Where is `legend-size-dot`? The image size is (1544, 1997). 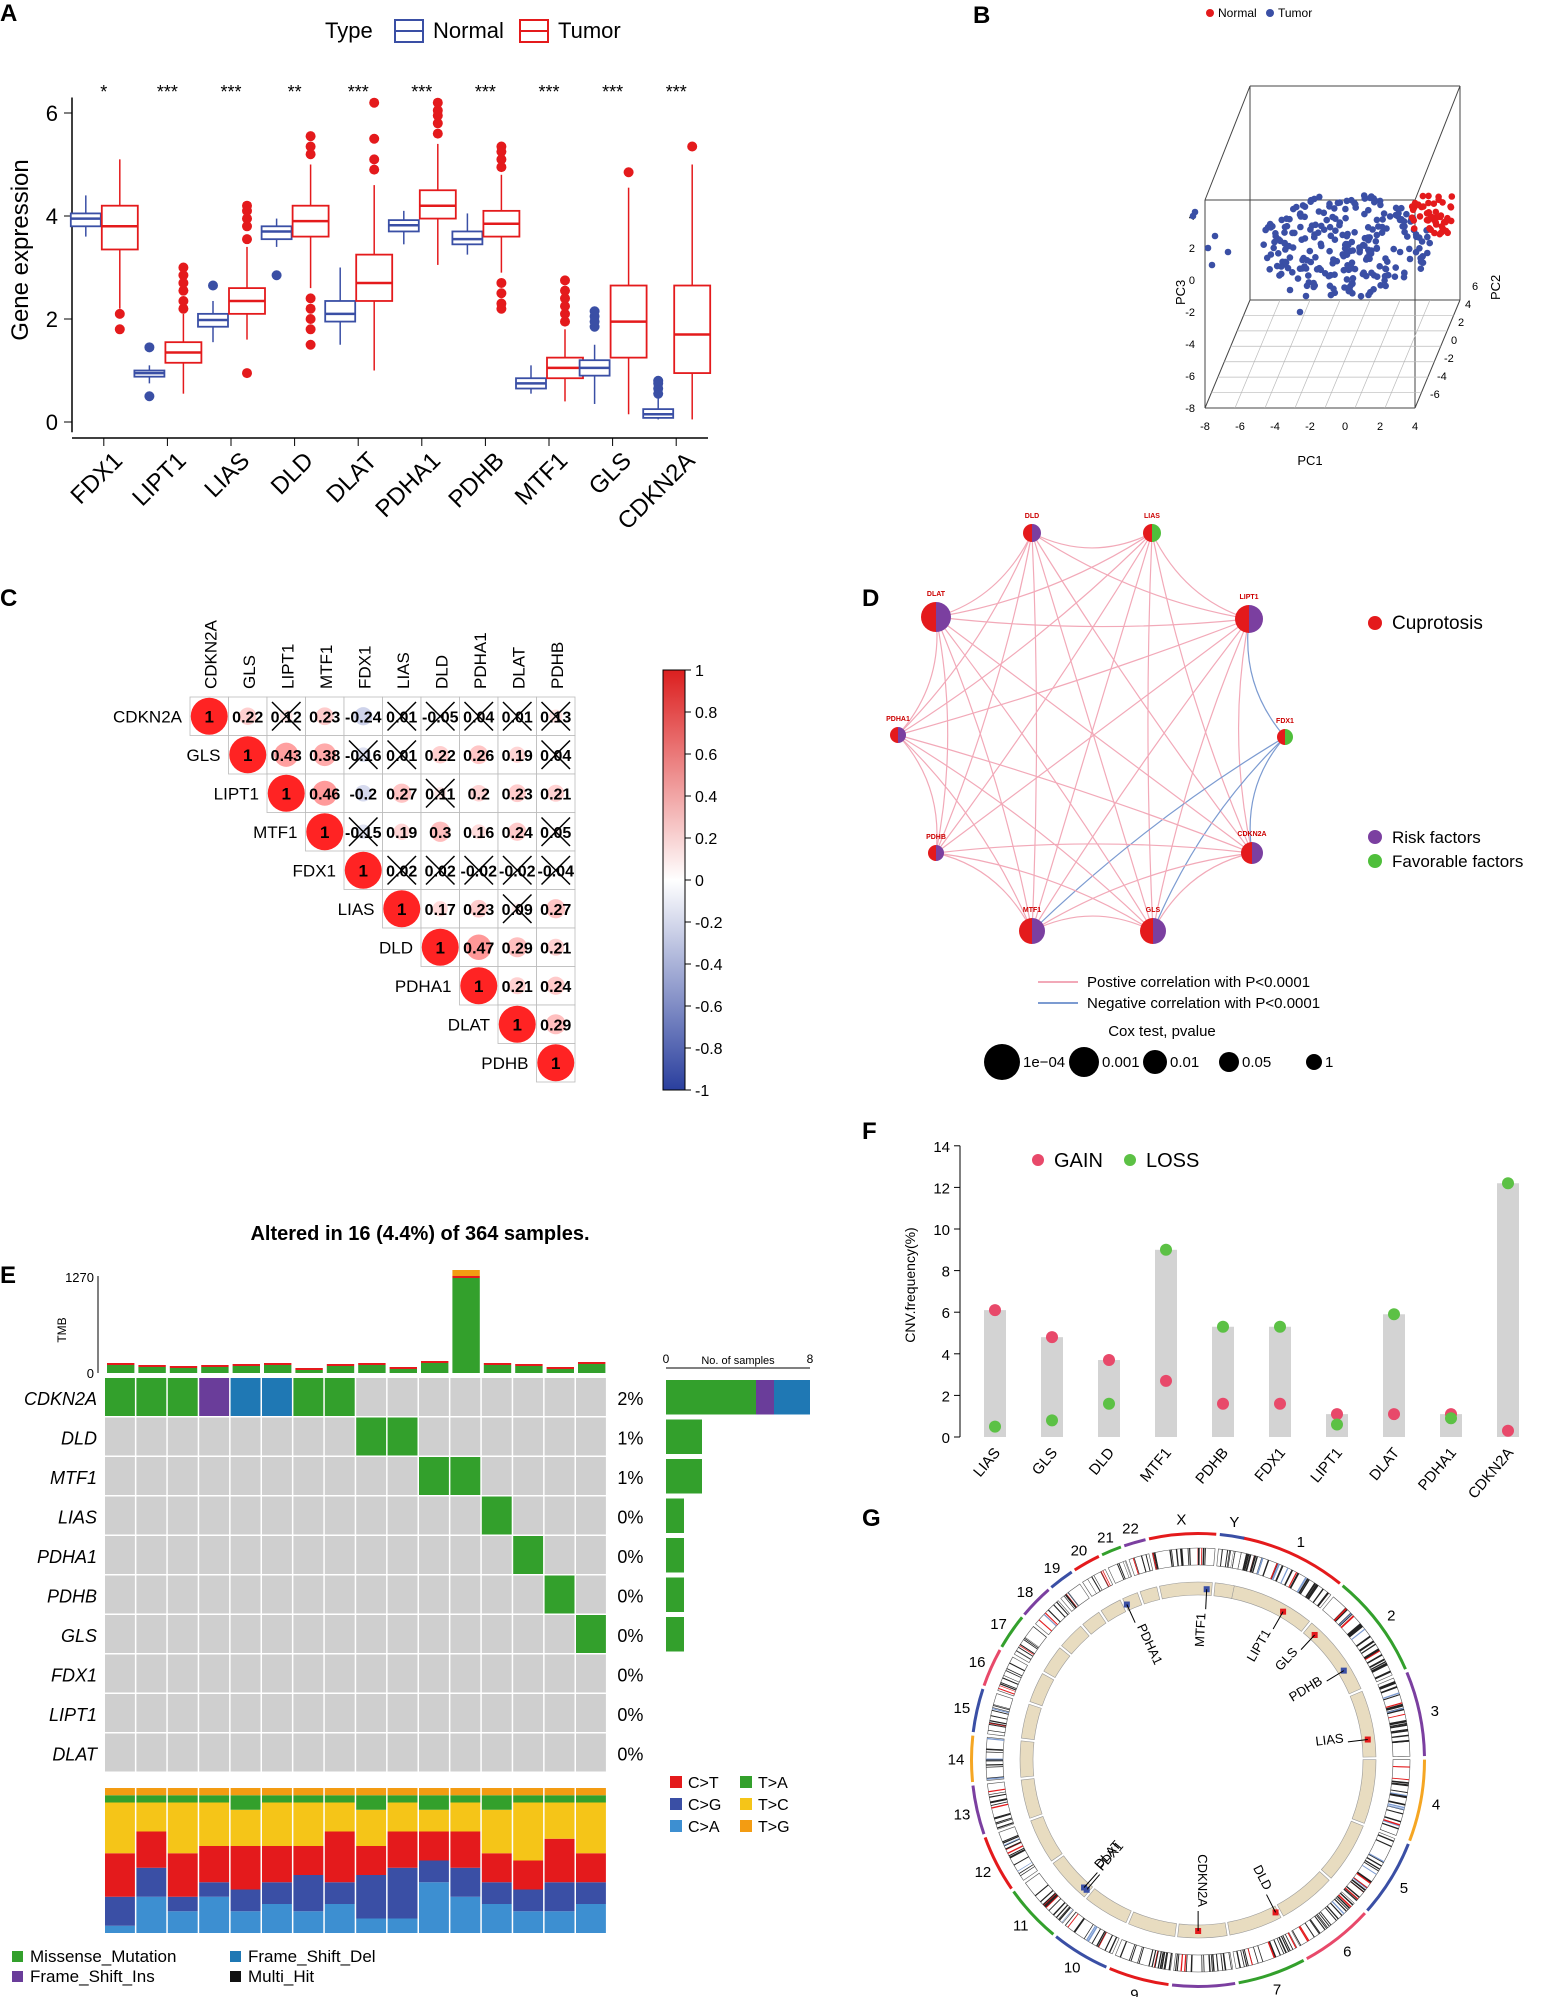
legend-size-dot is located at coordinates (1084, 1062).